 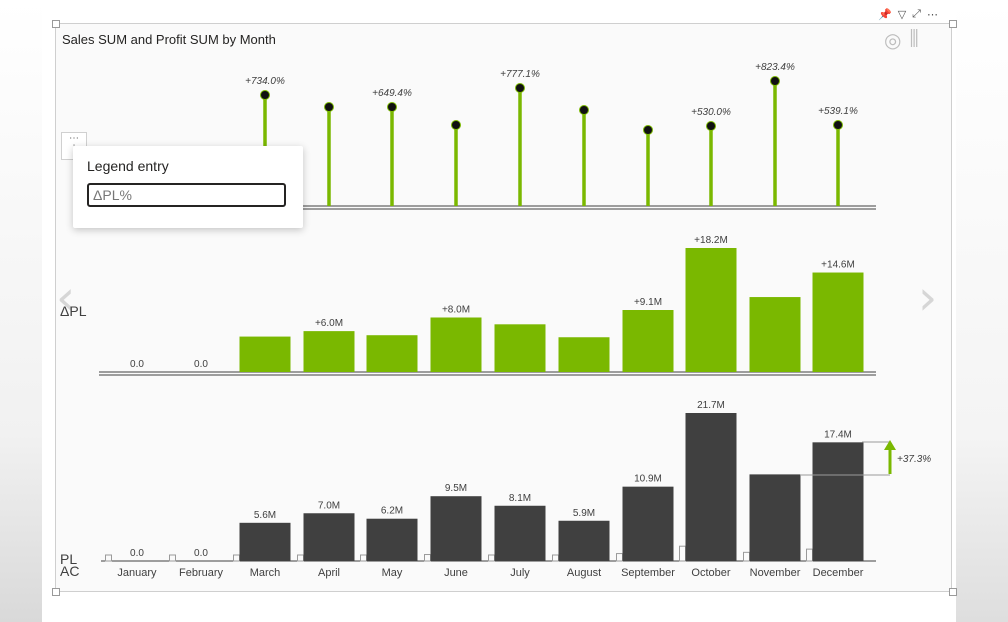 I want to click on popup-title: Legend entry, so click(x=128, y=166).